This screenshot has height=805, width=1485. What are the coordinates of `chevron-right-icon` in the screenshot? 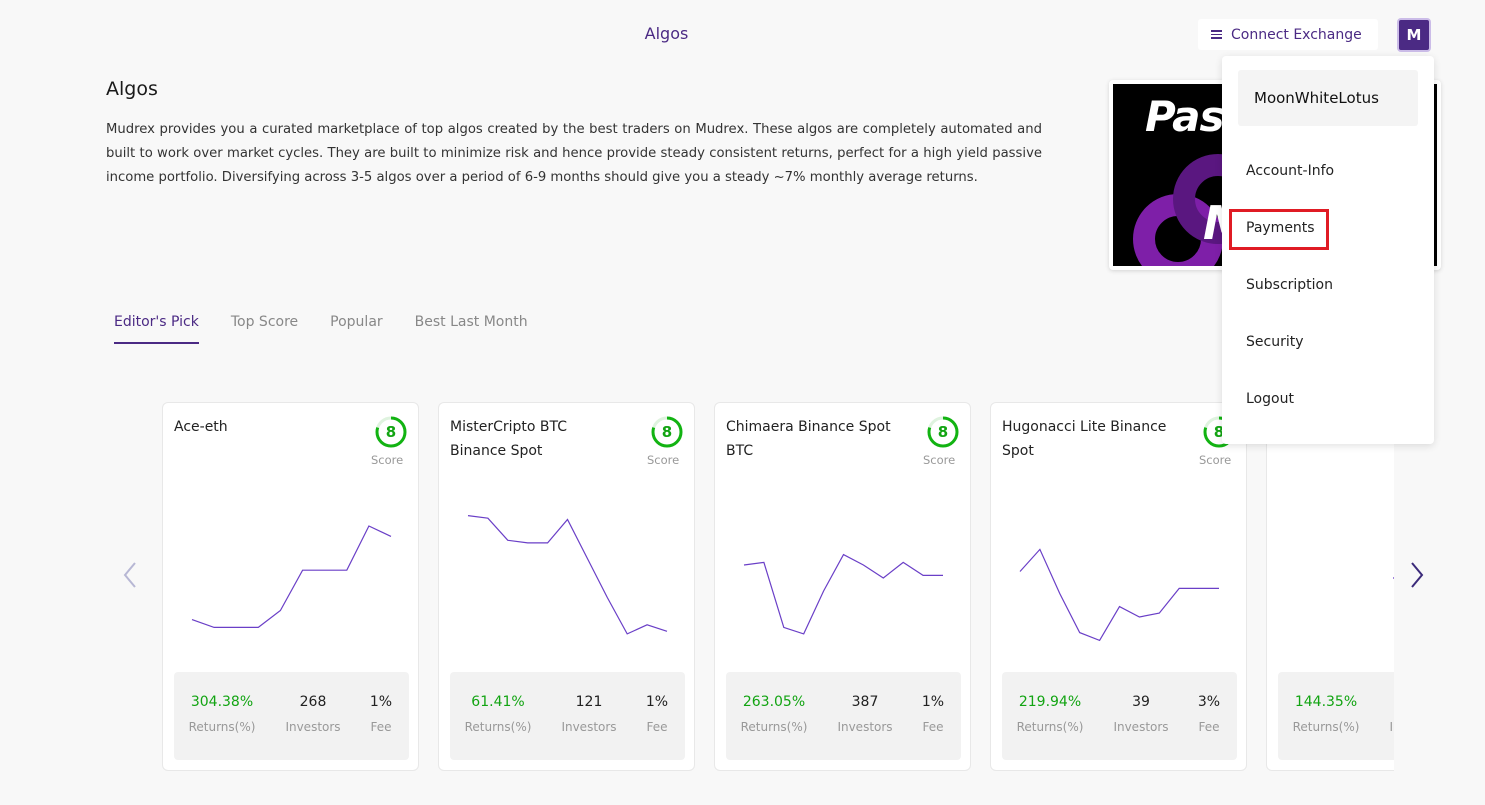 It's located at (1417, 575).